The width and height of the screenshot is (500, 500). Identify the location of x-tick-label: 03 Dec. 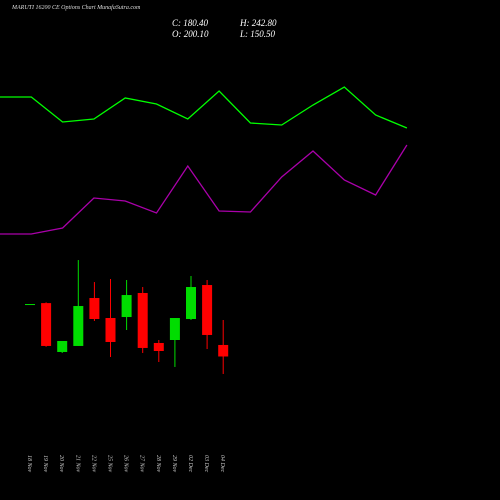
(206, 463).